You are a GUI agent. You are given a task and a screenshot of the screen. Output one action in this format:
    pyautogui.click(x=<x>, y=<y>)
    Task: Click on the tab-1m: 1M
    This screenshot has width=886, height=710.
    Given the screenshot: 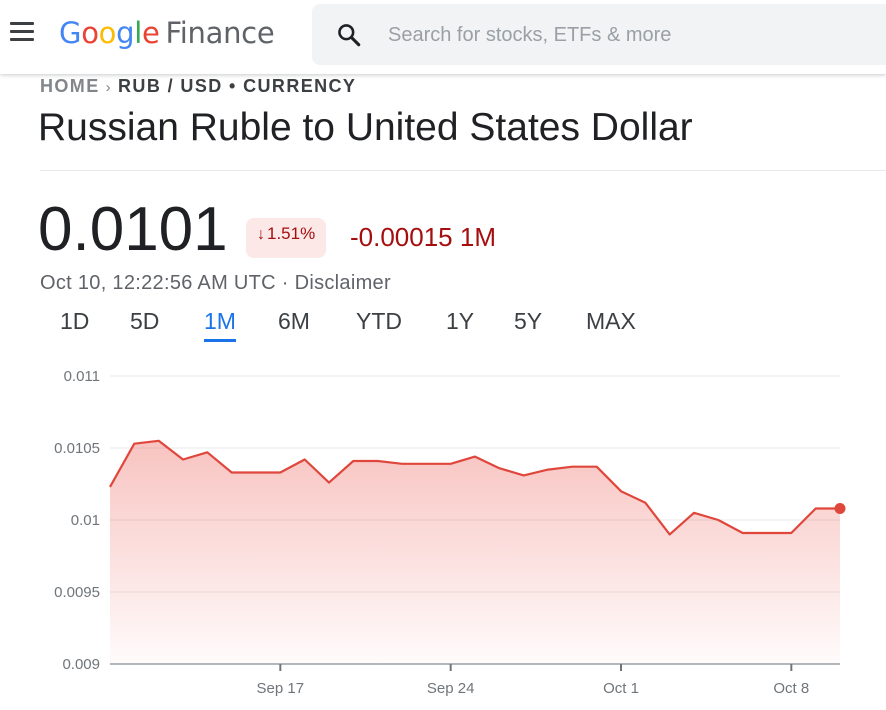 What is the action you would take?
    pyautogui.click(x=220, y=325)
    